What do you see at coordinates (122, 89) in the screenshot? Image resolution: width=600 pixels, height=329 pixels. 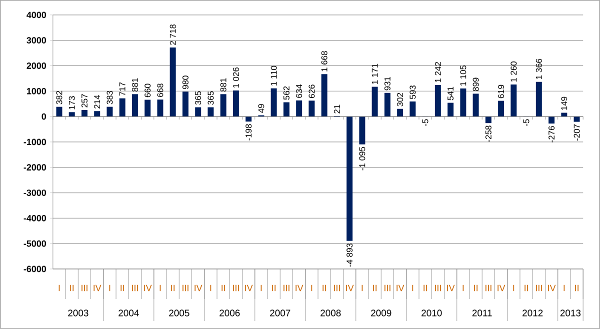 I see `data-label: 717` at bounding box center [122, 89].